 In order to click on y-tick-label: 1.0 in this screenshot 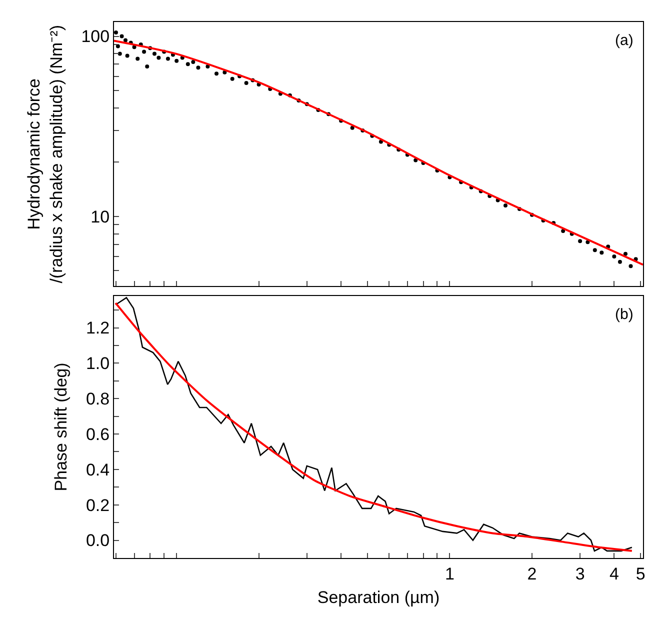, I will do `click(98, 364)`.